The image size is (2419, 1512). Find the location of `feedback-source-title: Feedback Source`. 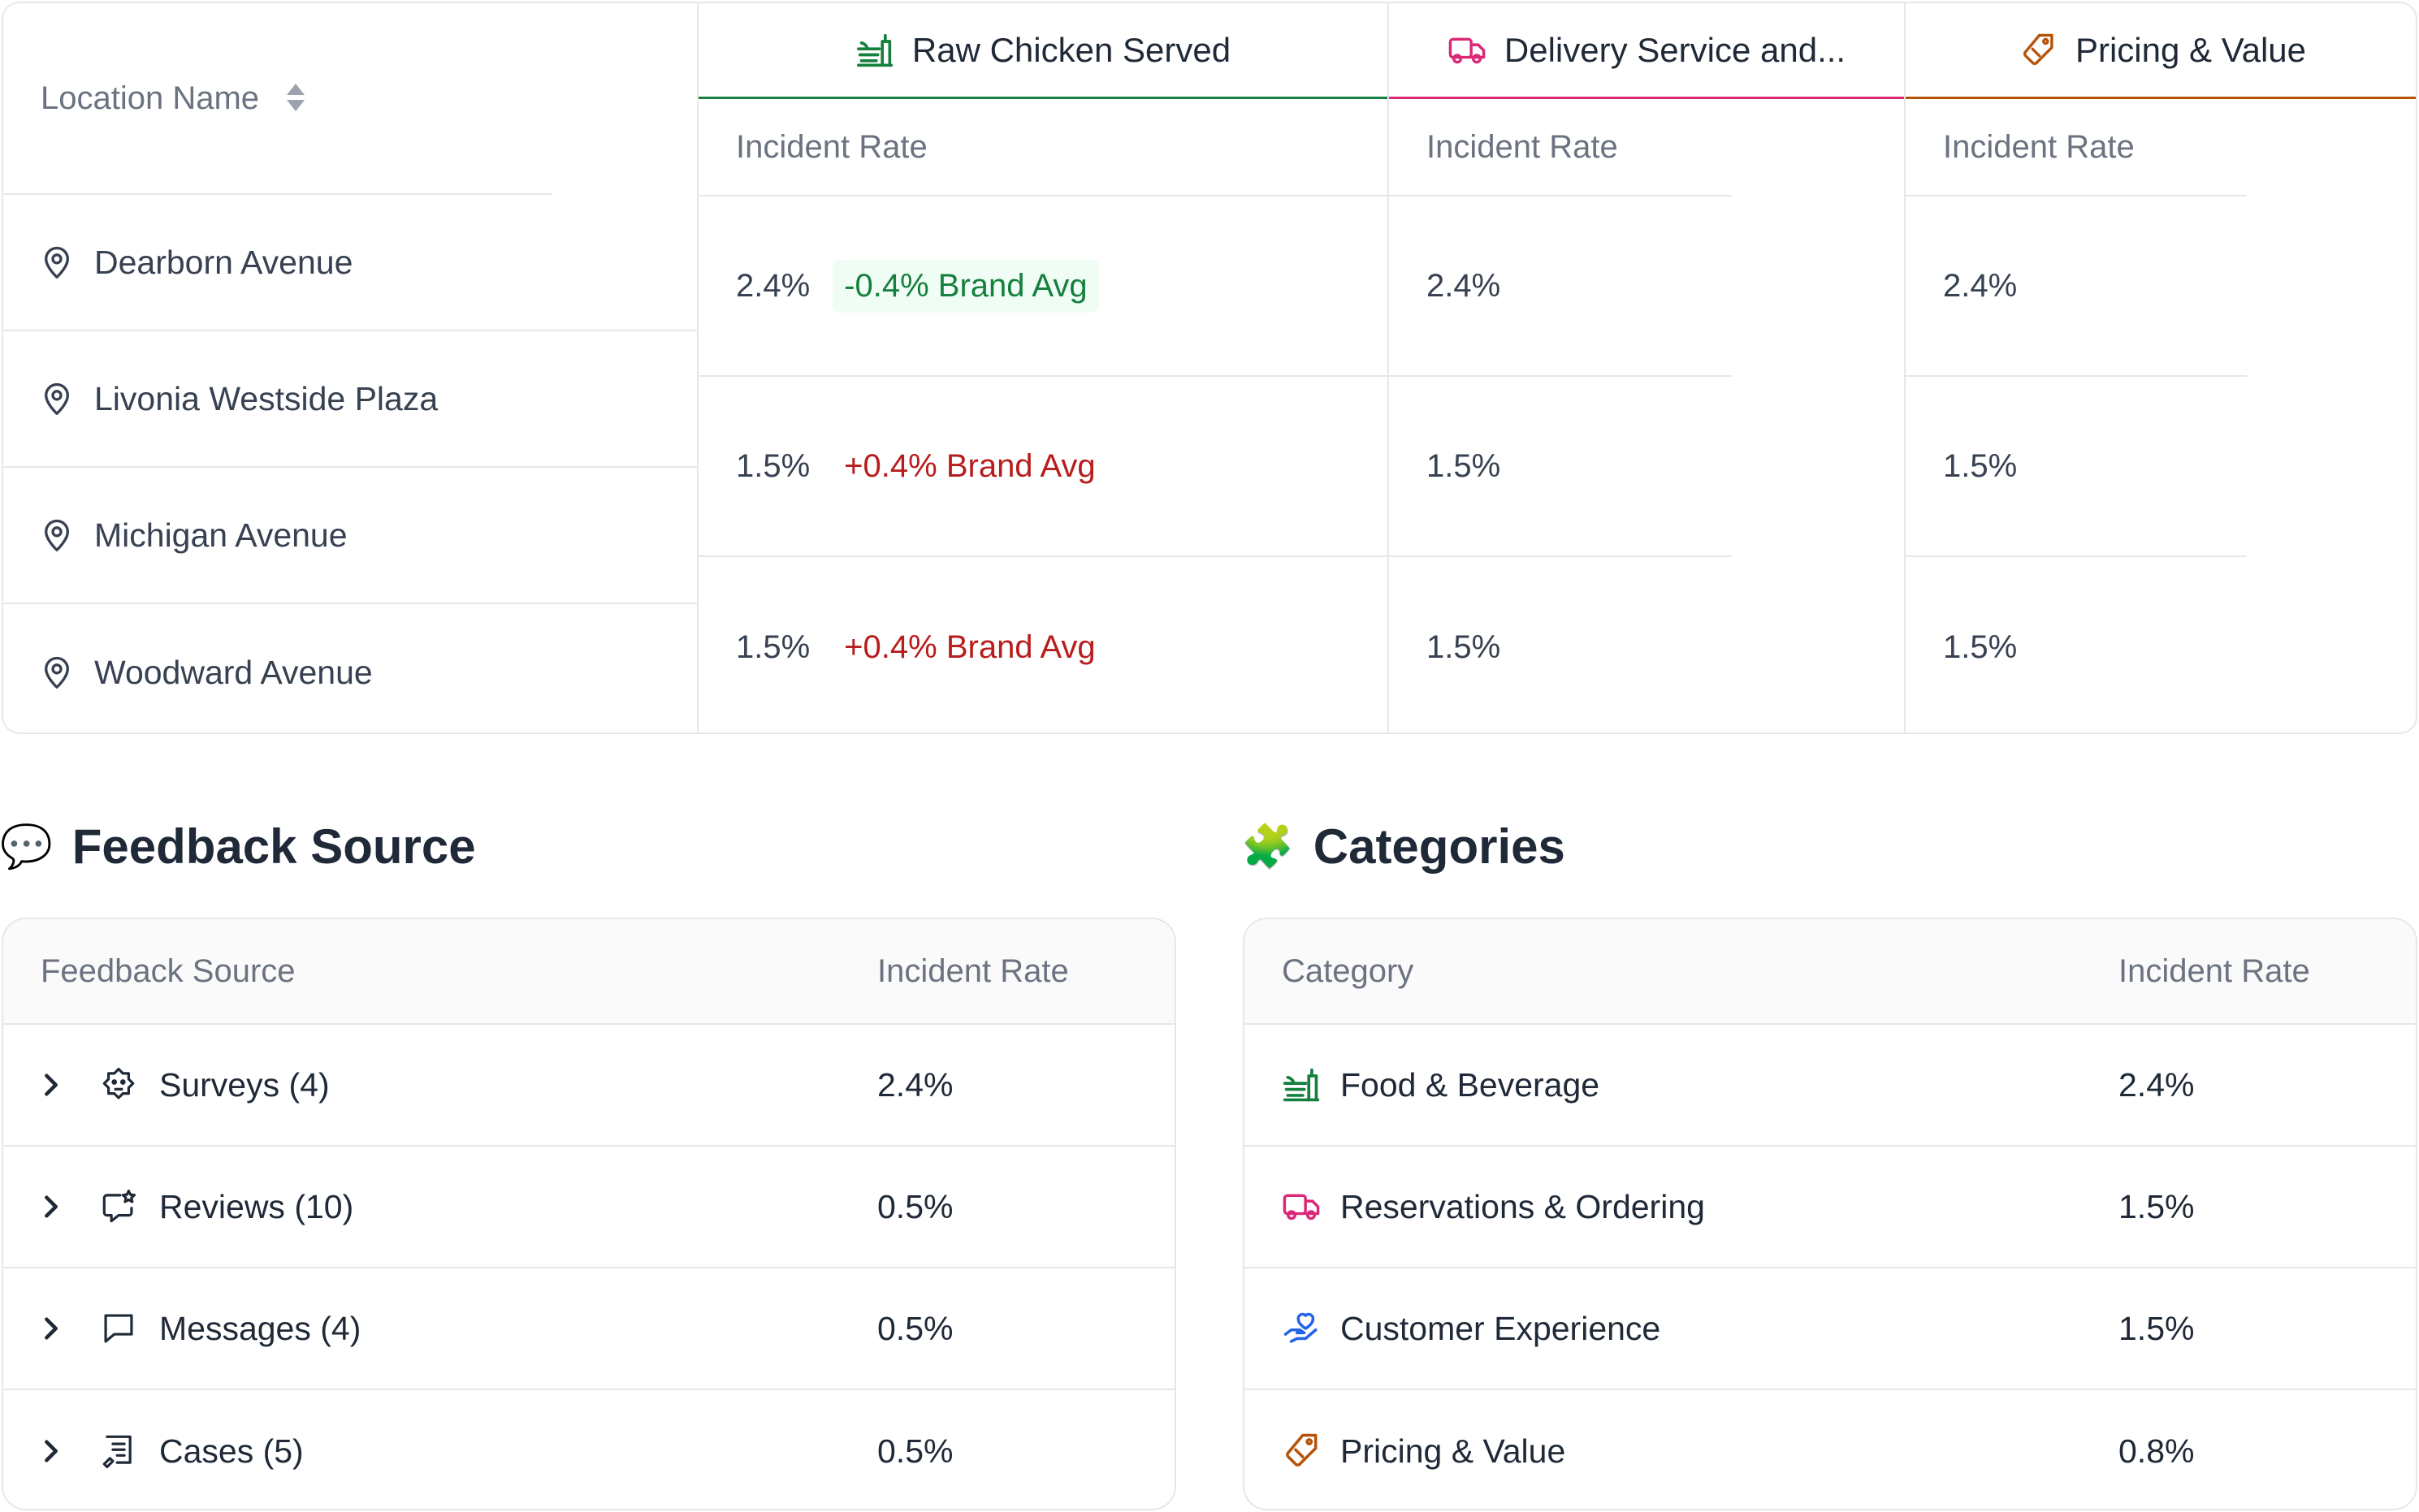

feedback-source-title: Feedback Source is located at coordinates (273, 846).